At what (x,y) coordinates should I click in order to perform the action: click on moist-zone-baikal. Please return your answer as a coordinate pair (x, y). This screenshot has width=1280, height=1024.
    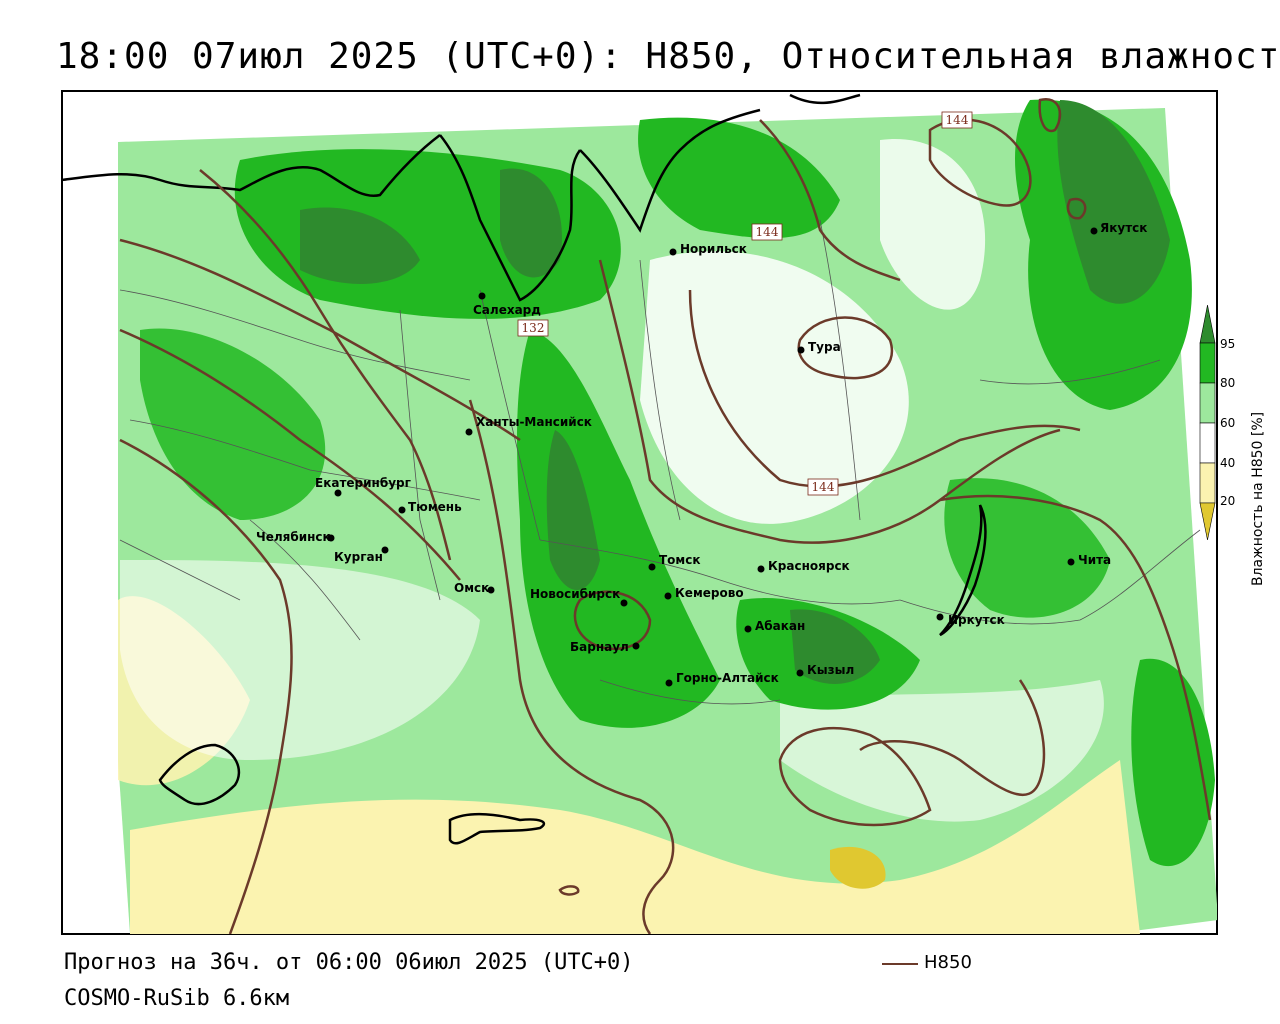
    Looking at the image, I should click on (1027, 548).